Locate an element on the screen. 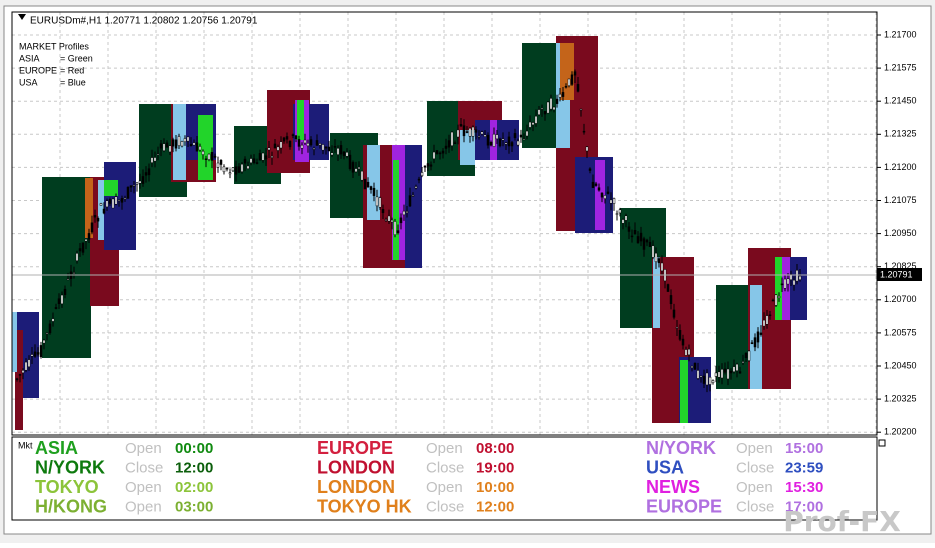  dropdown-icon is located at coordinates (22, 17).